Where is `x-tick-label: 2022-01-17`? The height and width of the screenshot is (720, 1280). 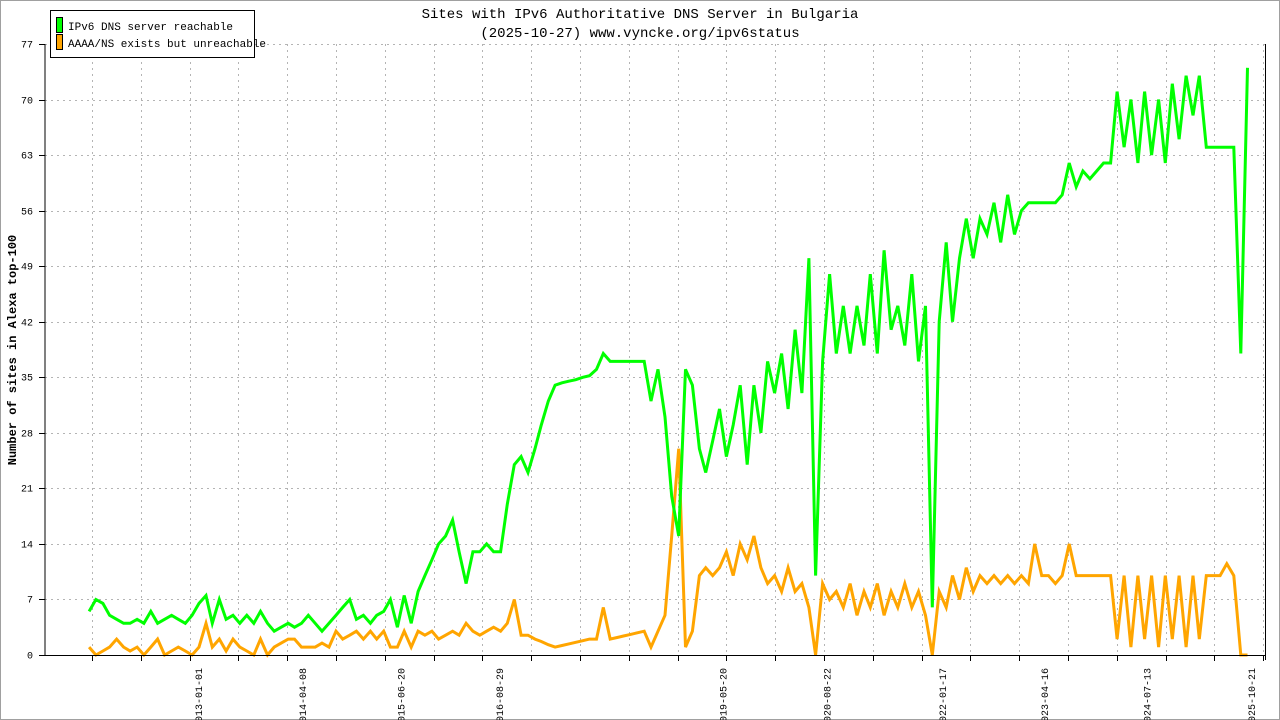
x-tick-label: 2022-01-17 is located at coordinates (944, 694).